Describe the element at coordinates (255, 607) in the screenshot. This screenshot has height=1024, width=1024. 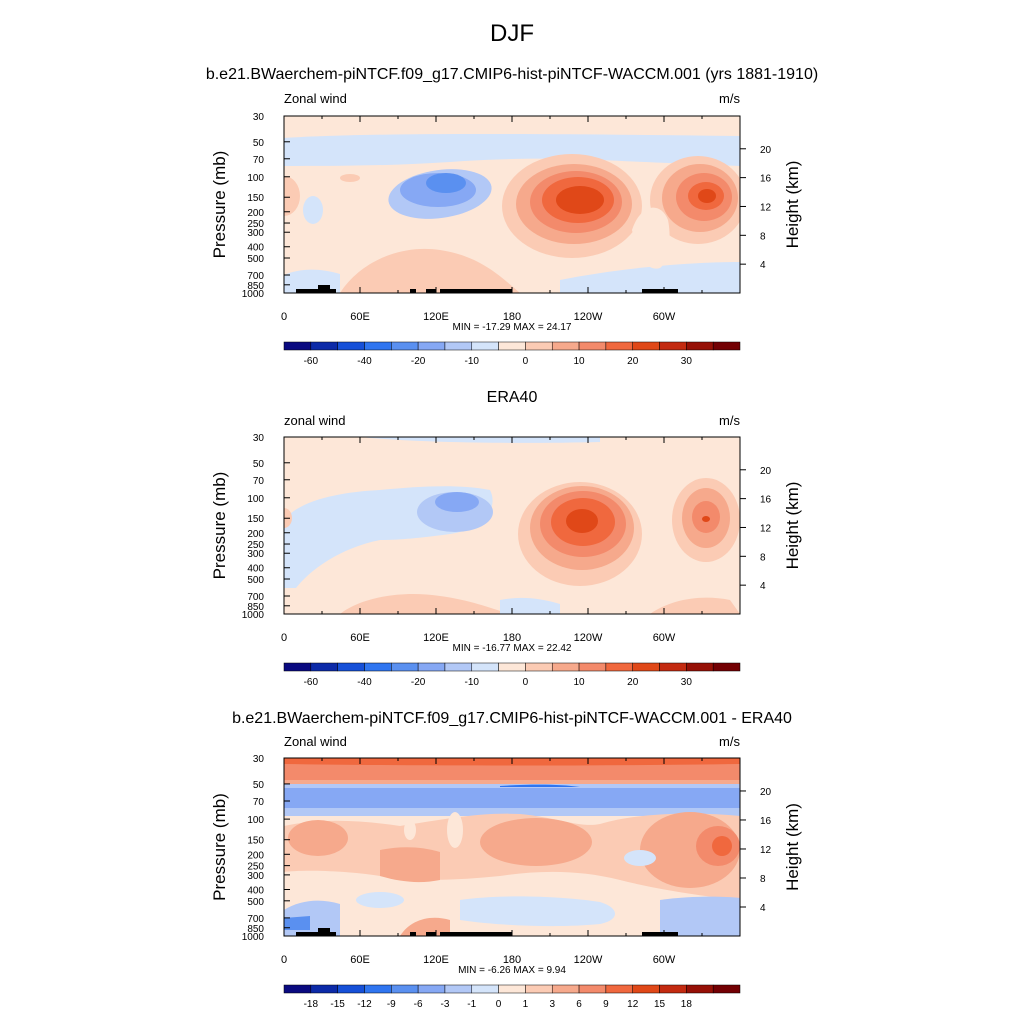
I see `pressure-tick-label: 850` at that location.